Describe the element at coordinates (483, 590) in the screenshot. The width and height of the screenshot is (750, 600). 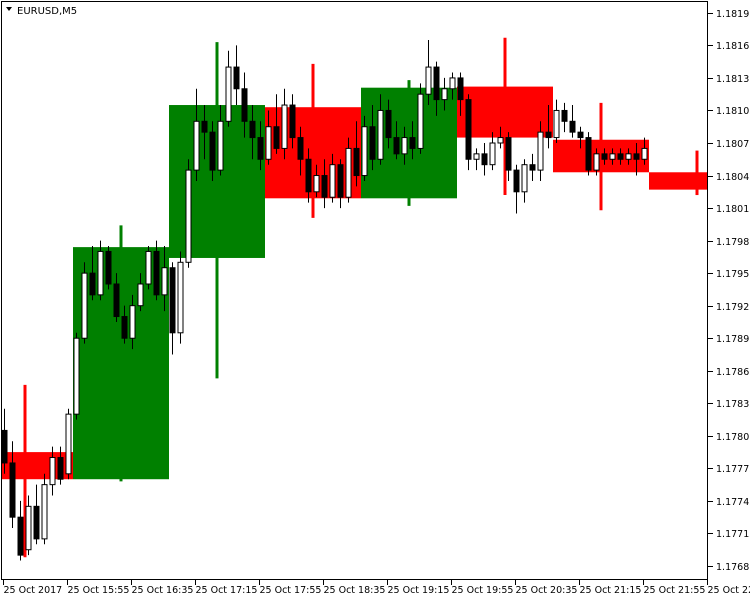
I see `x-tick-label: 25 Oct 19:55` at that location.